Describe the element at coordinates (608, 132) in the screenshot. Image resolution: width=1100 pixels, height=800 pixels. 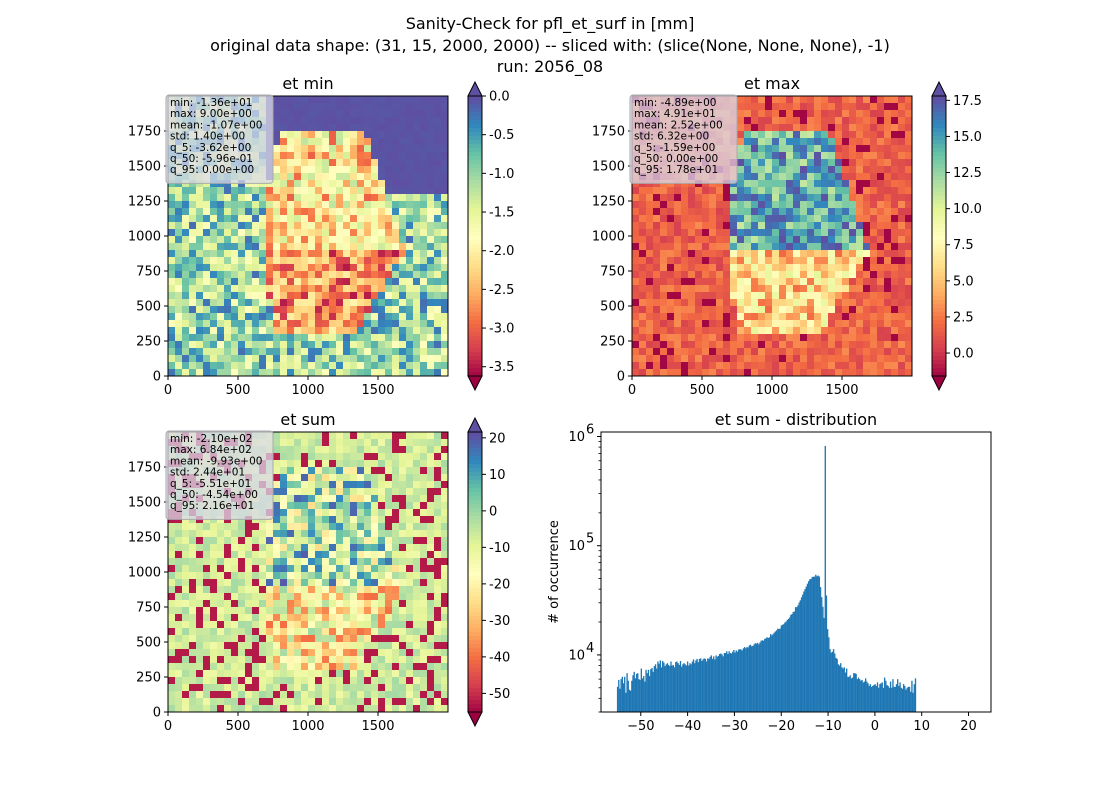
I see `y-tick-label: 1750` at that location.